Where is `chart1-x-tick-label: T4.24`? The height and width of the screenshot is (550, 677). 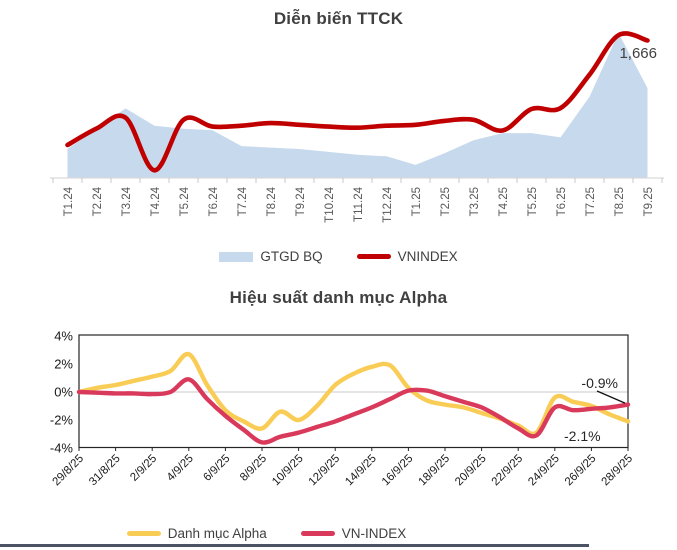 chart1-x-tick-label: T4.24 is located at coordinates (156, 201).